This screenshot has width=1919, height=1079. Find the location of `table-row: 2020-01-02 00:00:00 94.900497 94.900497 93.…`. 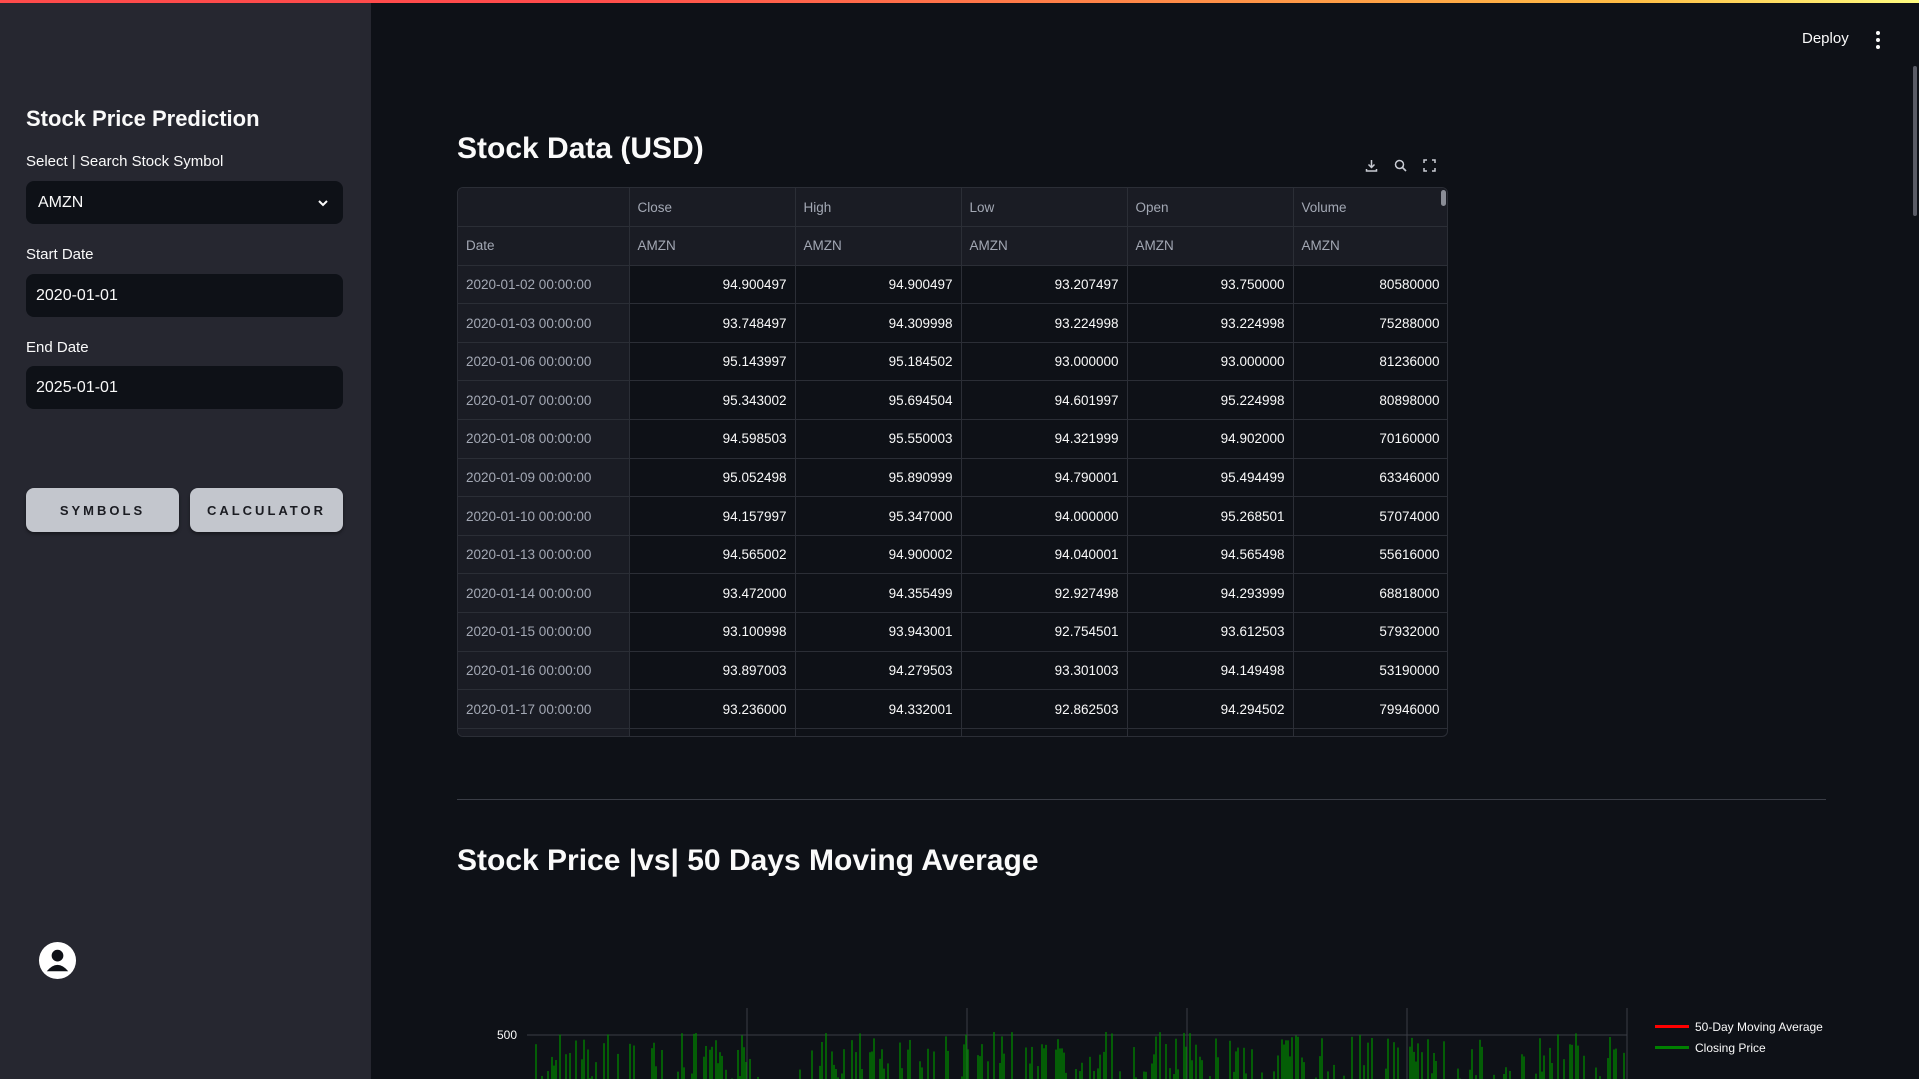

table-row: 2020-01-02 00:00:00 94.900497 94.900497 93.… is located at coordinates (952, 285).